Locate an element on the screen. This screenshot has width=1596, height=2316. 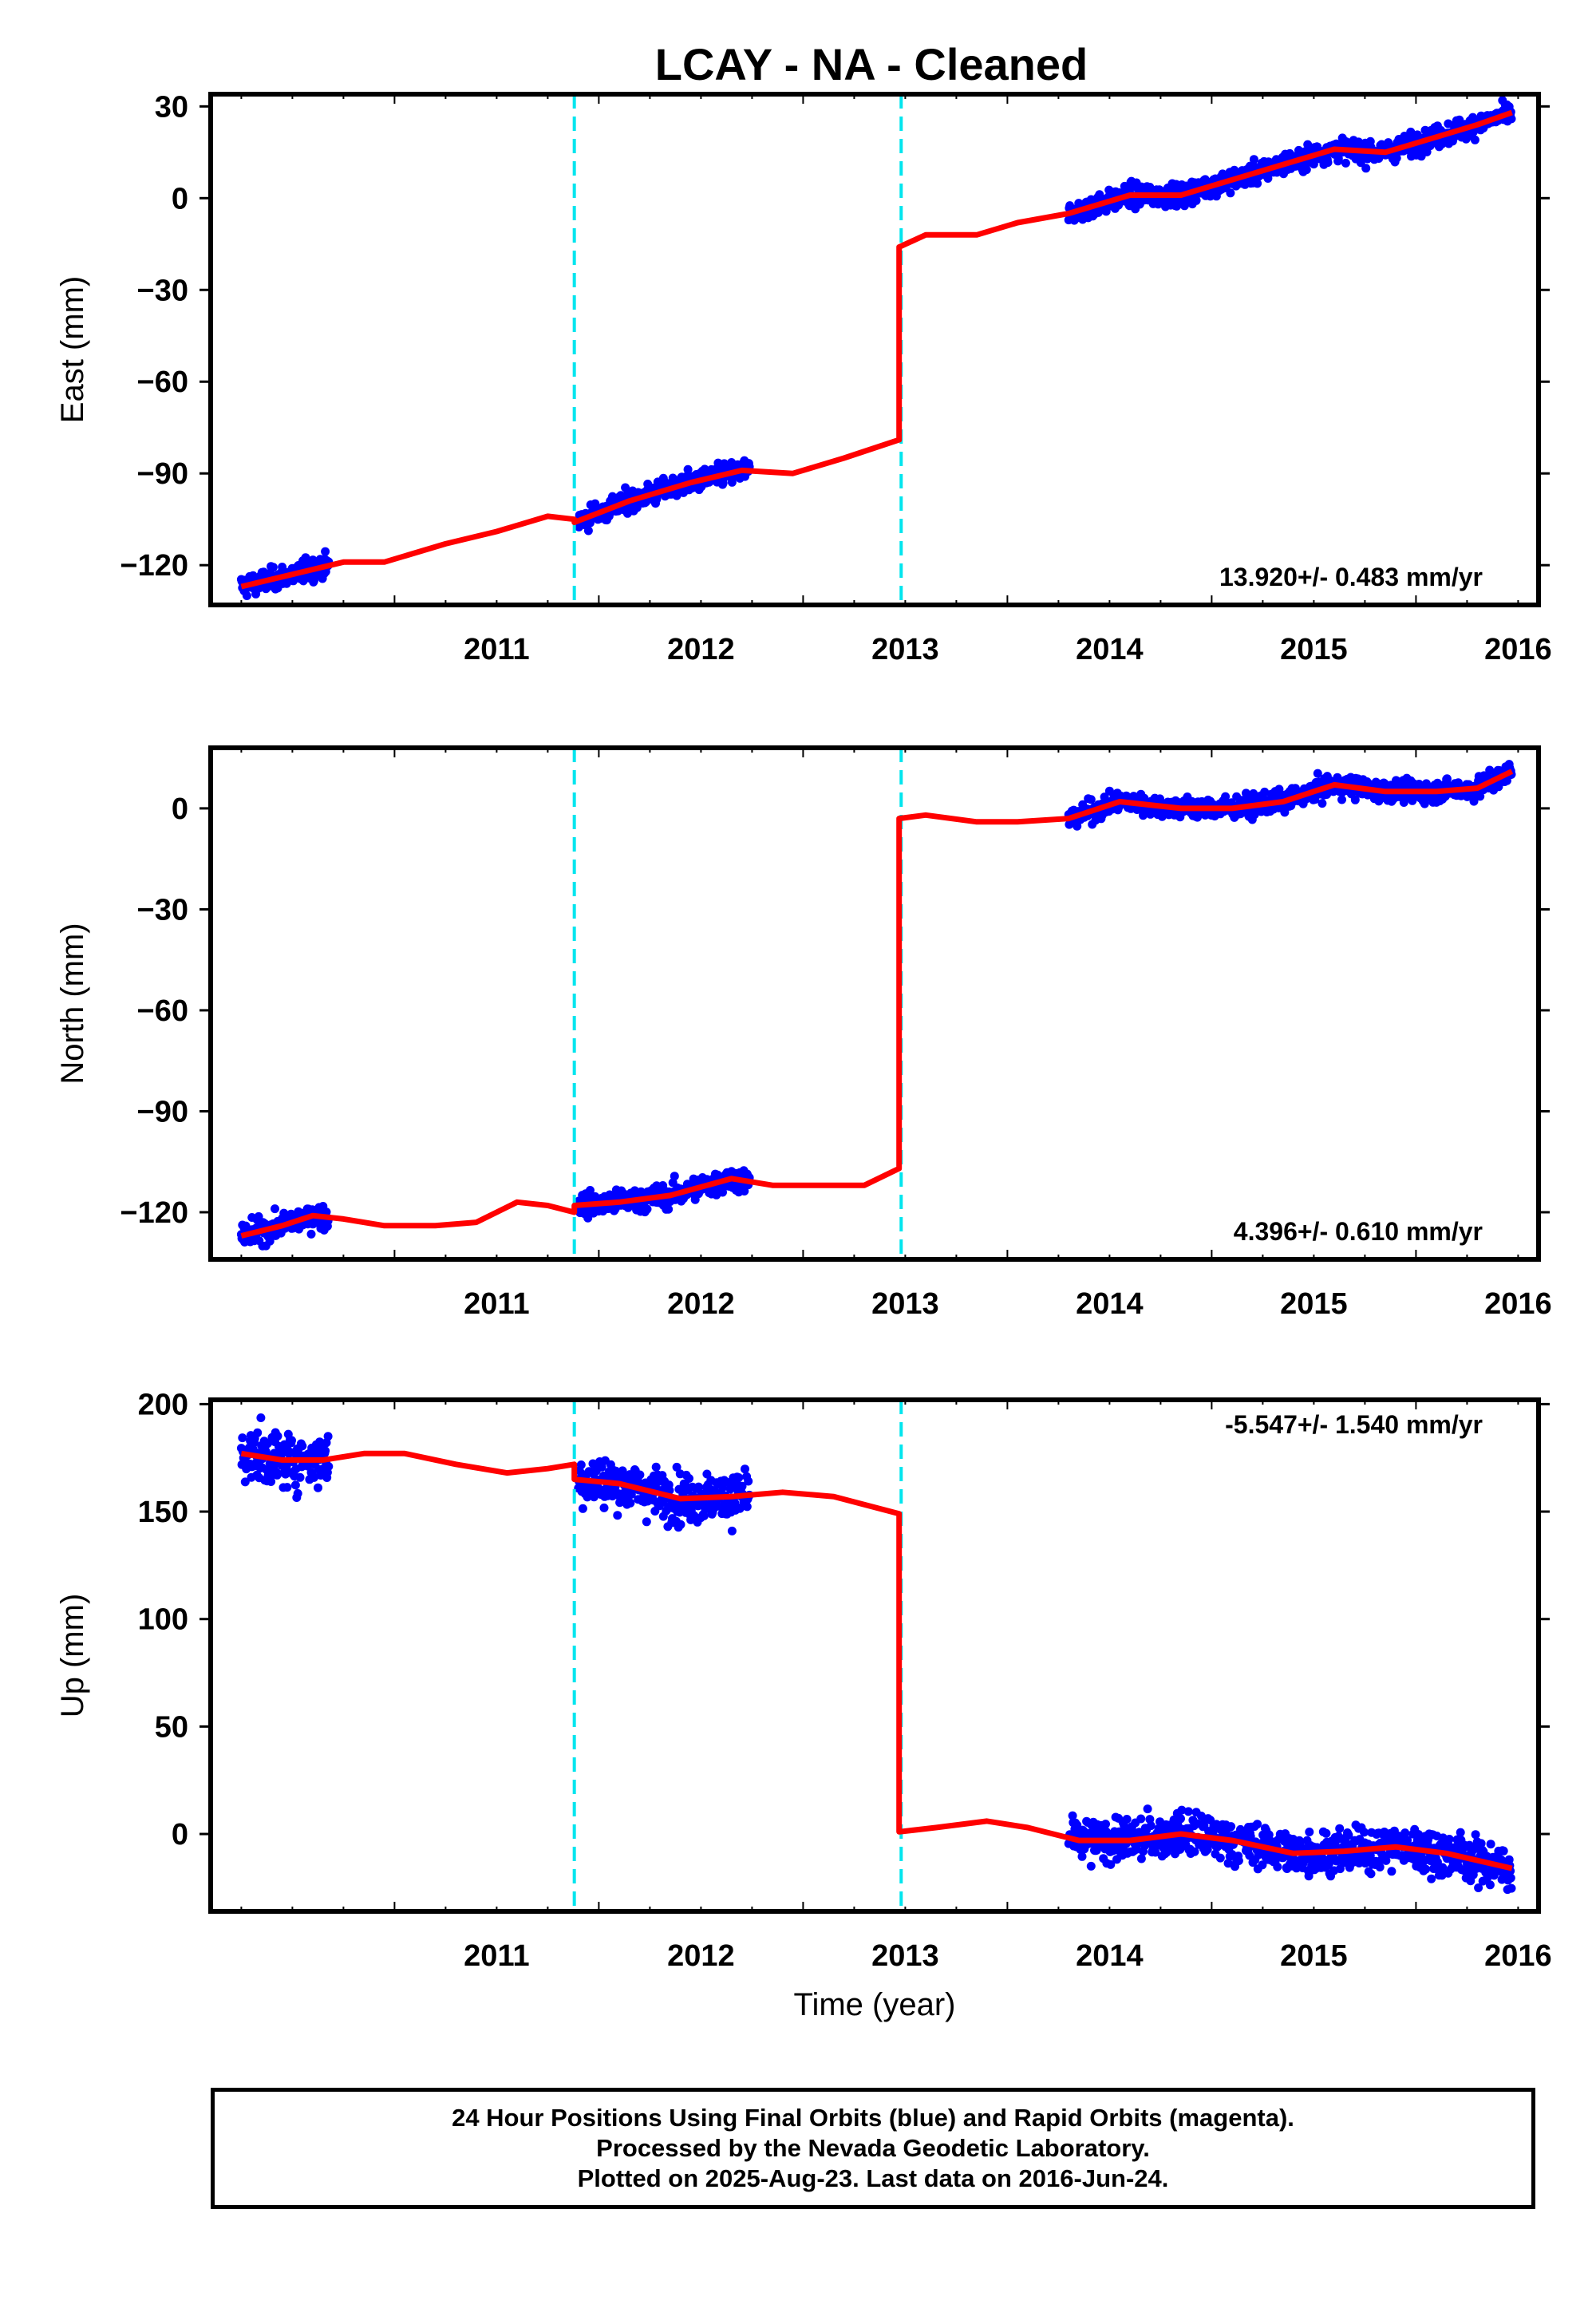
x-axis-label: Time (year) is located at coordinates (875, 2004).